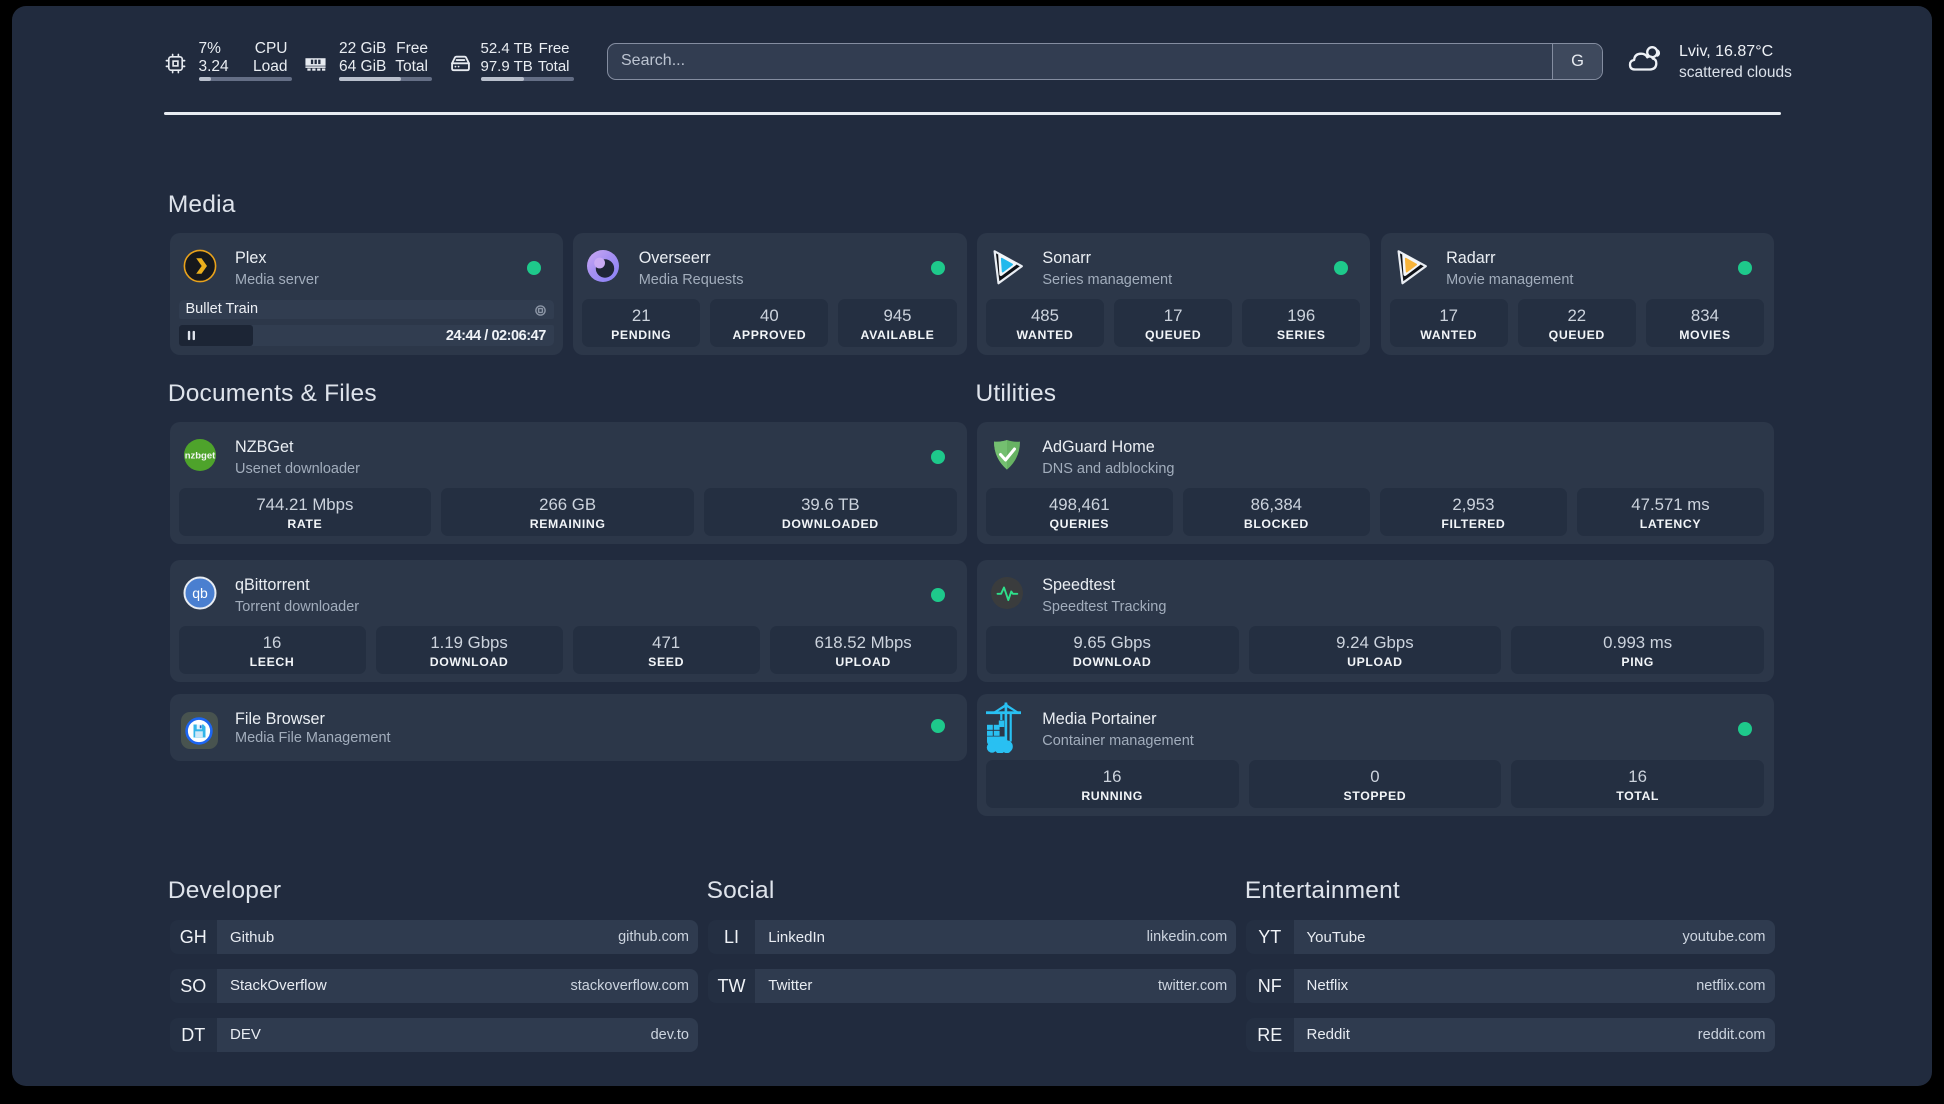  Describe the element at coordinates (199, 456) in the screenshot. I see `svg-text: nzbget` at that location.